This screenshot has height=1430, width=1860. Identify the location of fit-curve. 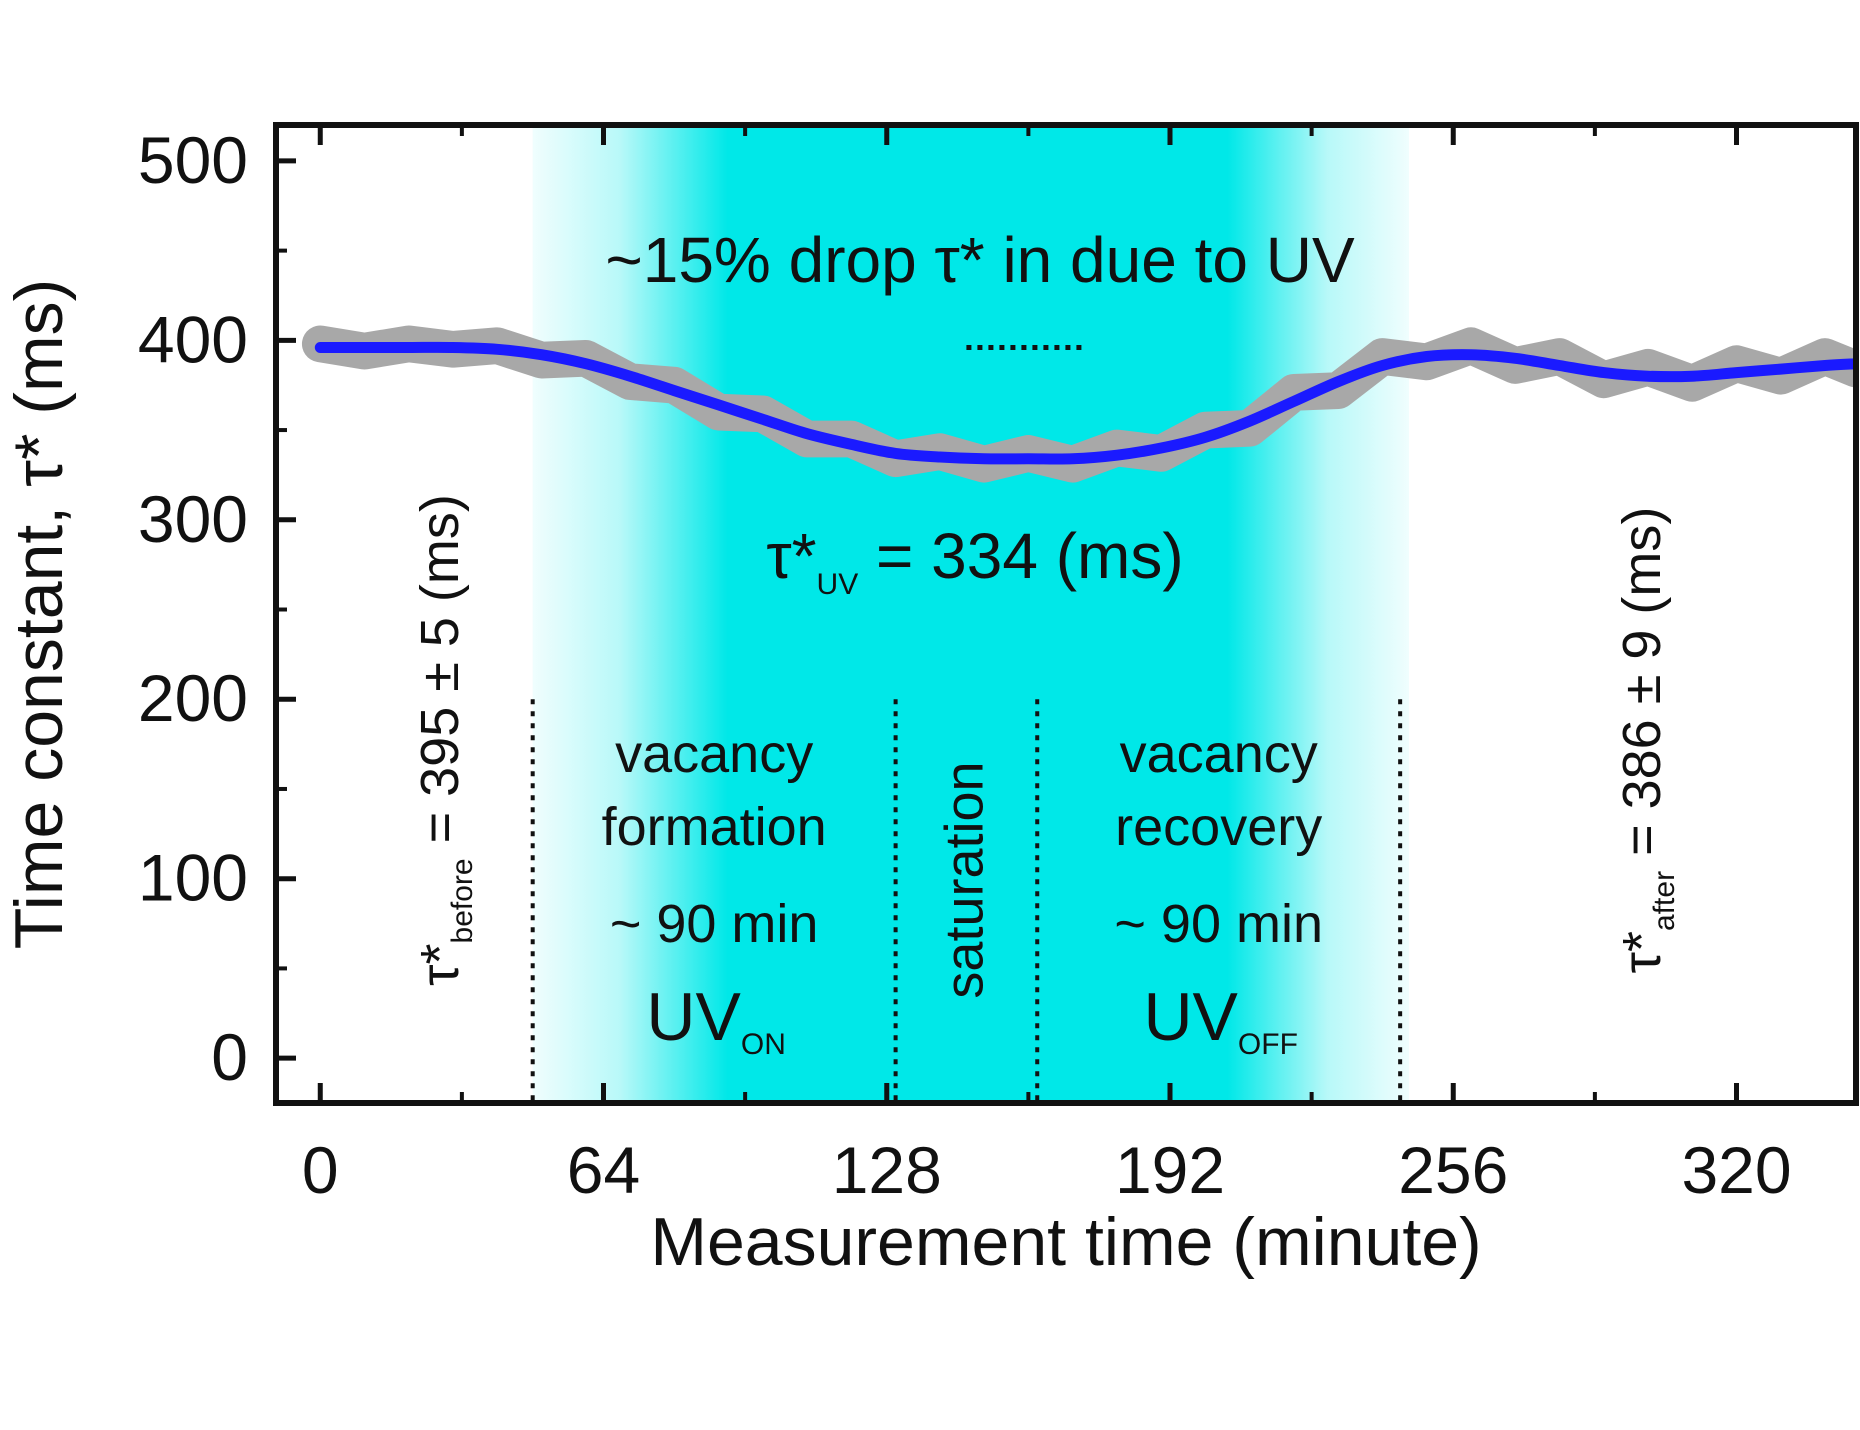
(1085, 403).